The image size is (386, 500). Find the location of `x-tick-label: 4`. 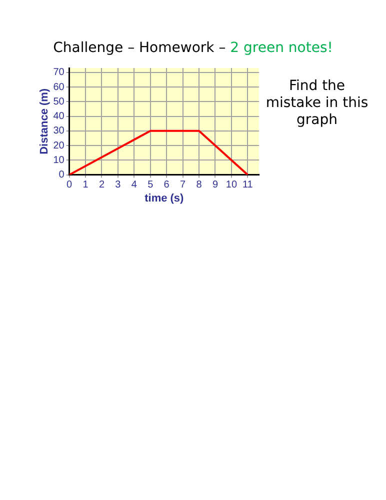

x-tick-label: 4 is located at coordinates (134, 185).